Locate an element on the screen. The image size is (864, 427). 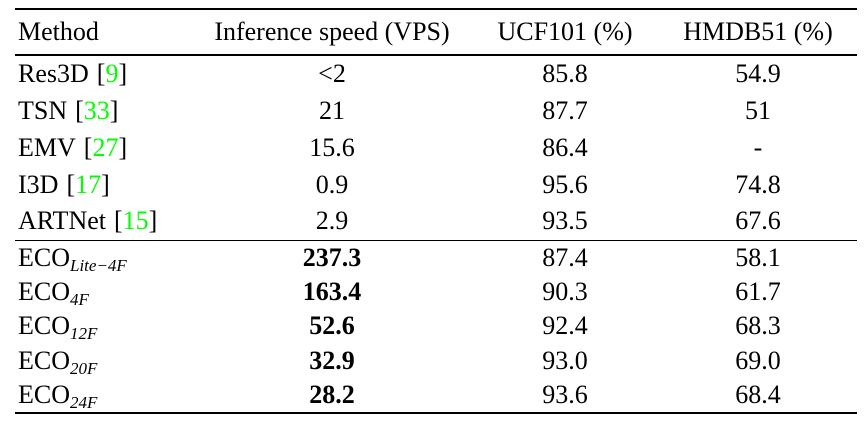
speed-cell: 0.9 is located at coordinates (332, 184).